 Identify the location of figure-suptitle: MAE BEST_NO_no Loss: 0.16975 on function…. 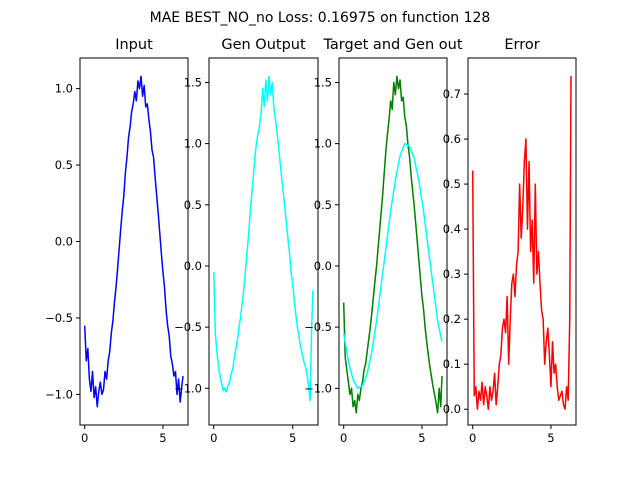
(320, 18).